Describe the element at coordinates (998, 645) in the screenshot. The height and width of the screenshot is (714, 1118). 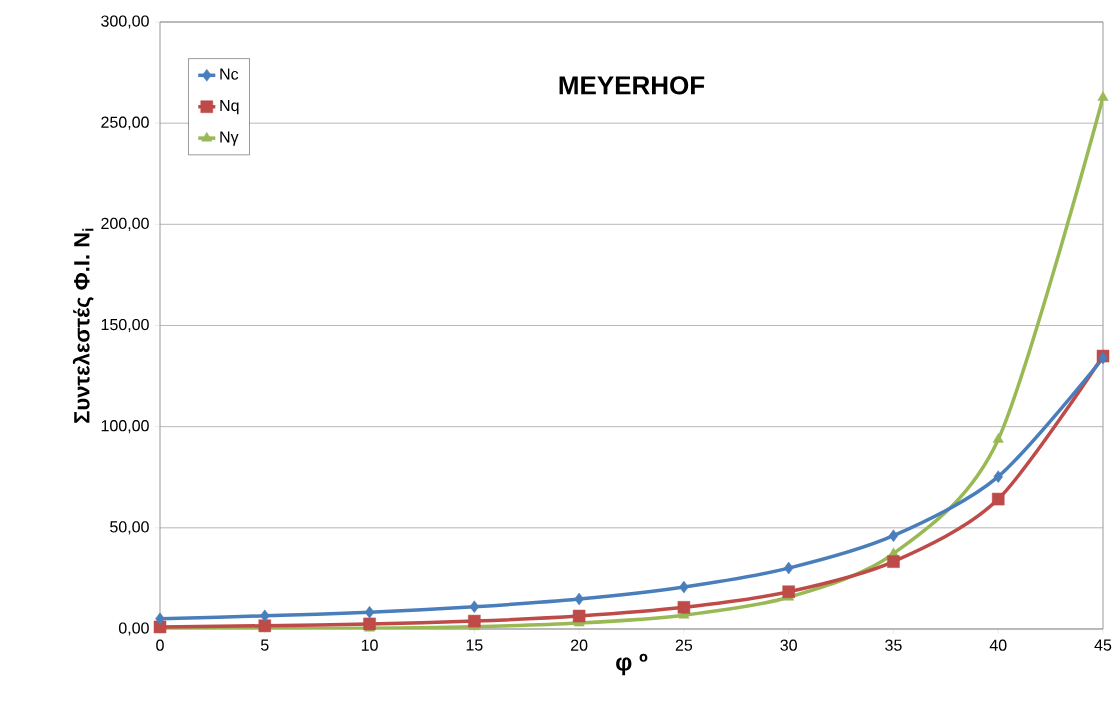
I see `x-tick-label: 40` at that location.